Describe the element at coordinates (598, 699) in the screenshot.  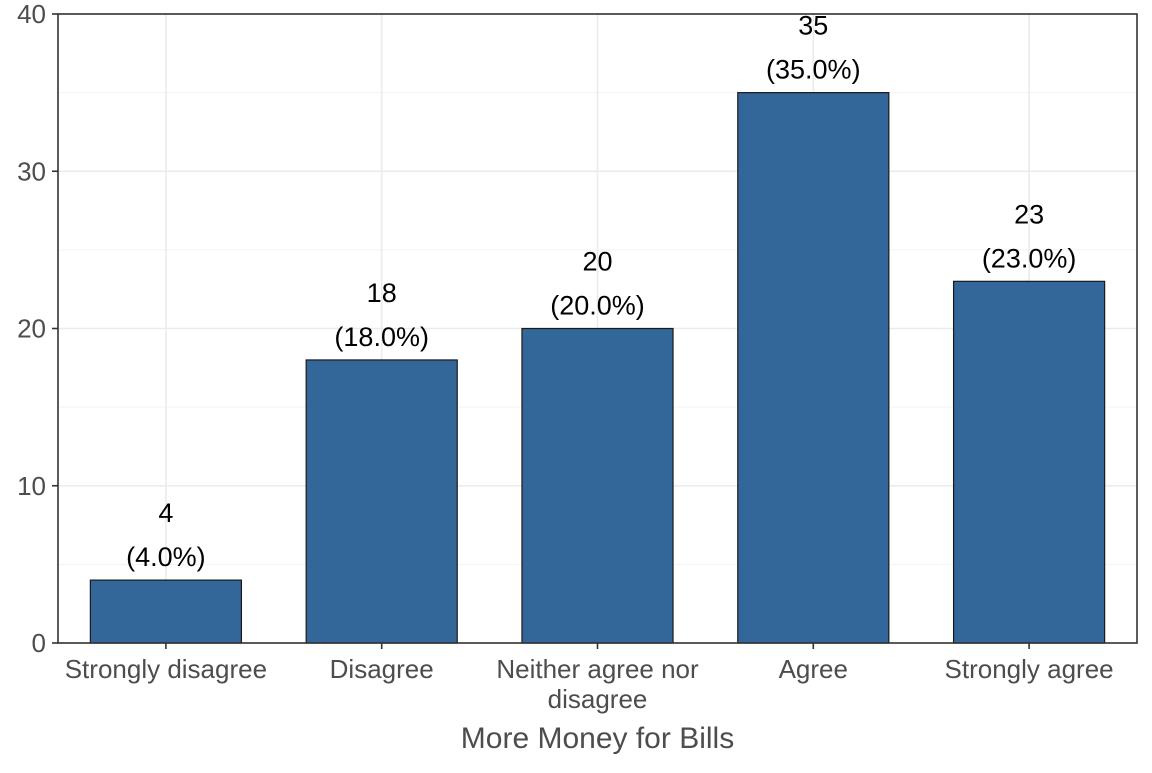
I see `x-tick-label: disagree` at that location.